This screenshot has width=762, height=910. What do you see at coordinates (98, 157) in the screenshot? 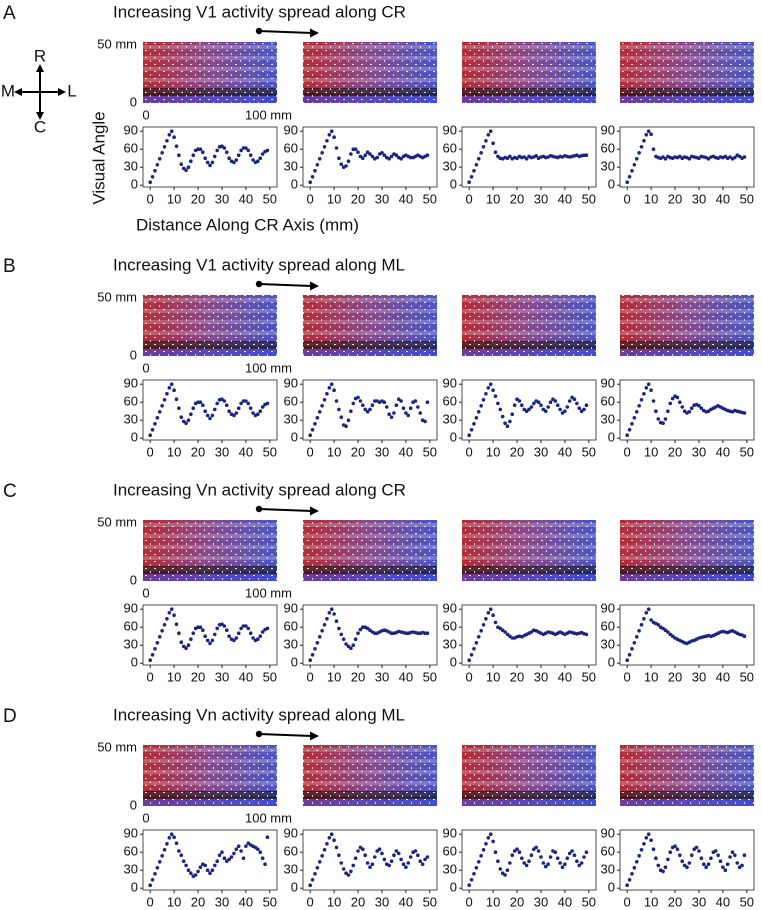
I see `y-axis-label: Visual Angle` at bounding box center [98, 157].